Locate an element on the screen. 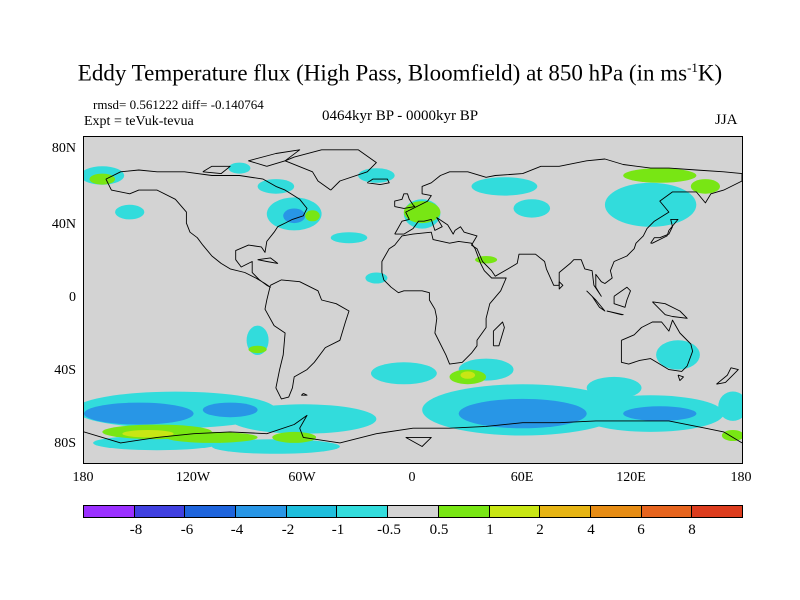 Image resolution: width=800 pixels, height=600 pixels. colorbar-label: -0.5 is located at coordinates (389, 530).